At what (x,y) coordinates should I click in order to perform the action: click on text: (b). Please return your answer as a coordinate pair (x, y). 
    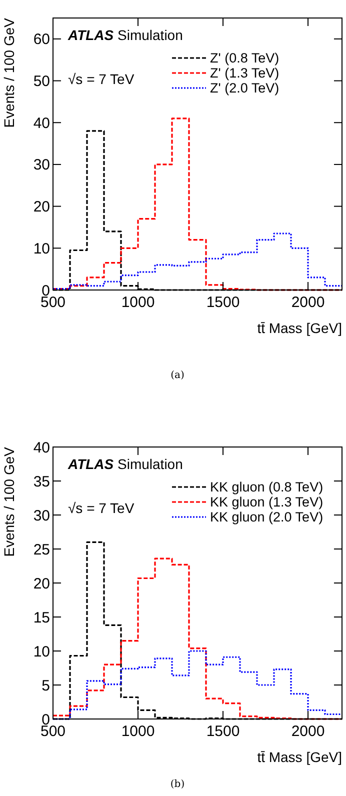
    Looking at the image, I should click on (177, 784).